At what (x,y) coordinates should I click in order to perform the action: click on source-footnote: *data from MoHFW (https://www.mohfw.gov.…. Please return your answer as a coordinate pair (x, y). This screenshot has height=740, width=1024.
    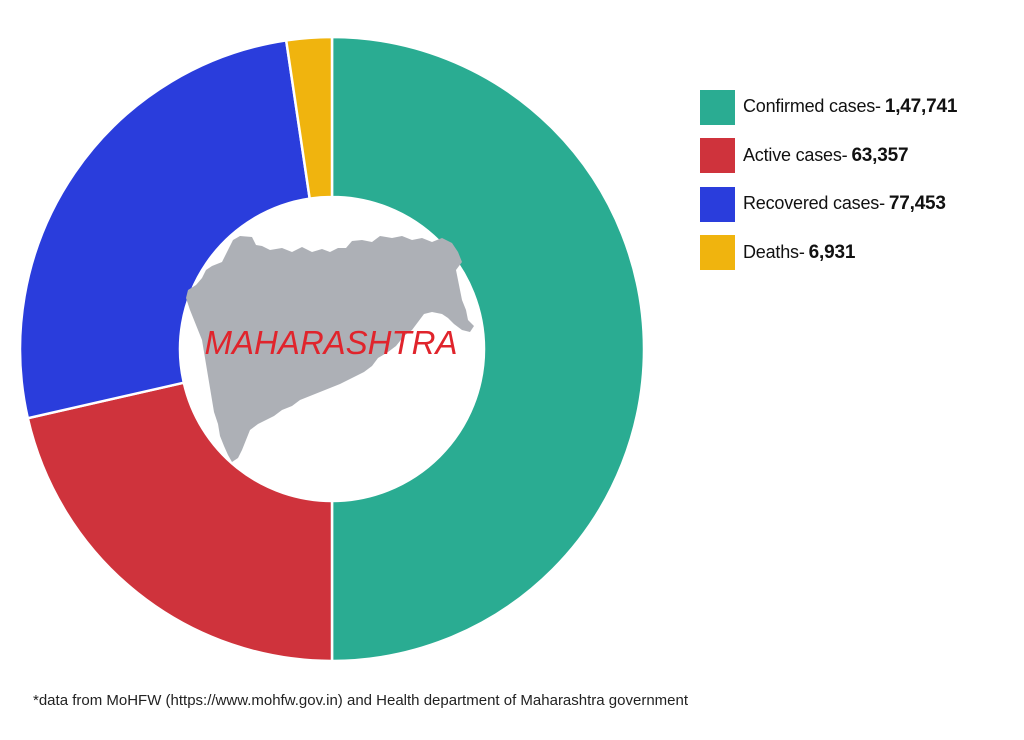
    Looking at the image, I should click on (361, 700).